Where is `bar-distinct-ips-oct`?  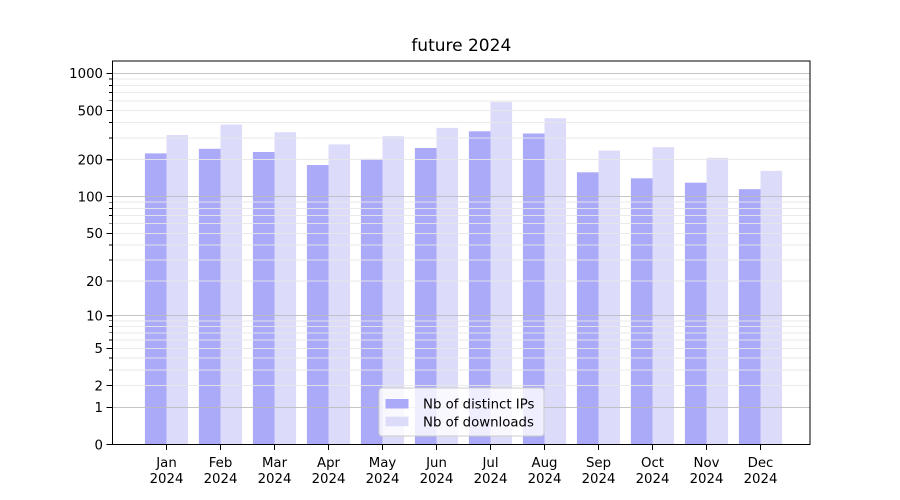 bar-distinct-ips-oct is located at coordinates (641, 311).